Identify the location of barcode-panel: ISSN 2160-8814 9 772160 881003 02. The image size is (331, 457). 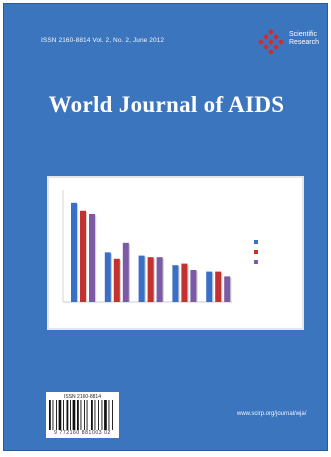
(82, 415).